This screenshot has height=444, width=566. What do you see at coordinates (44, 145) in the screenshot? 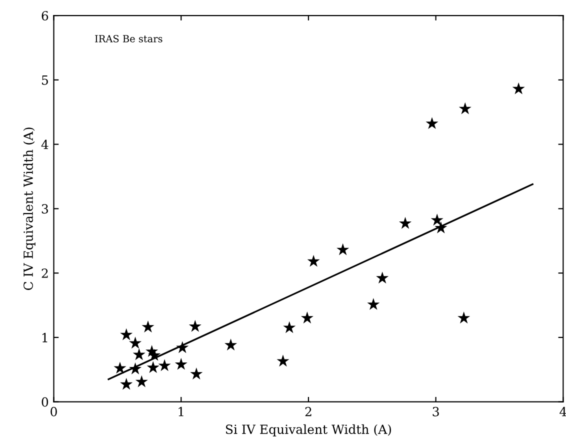
I see `y-tick-label: 4` at bounding box center [44, 145].